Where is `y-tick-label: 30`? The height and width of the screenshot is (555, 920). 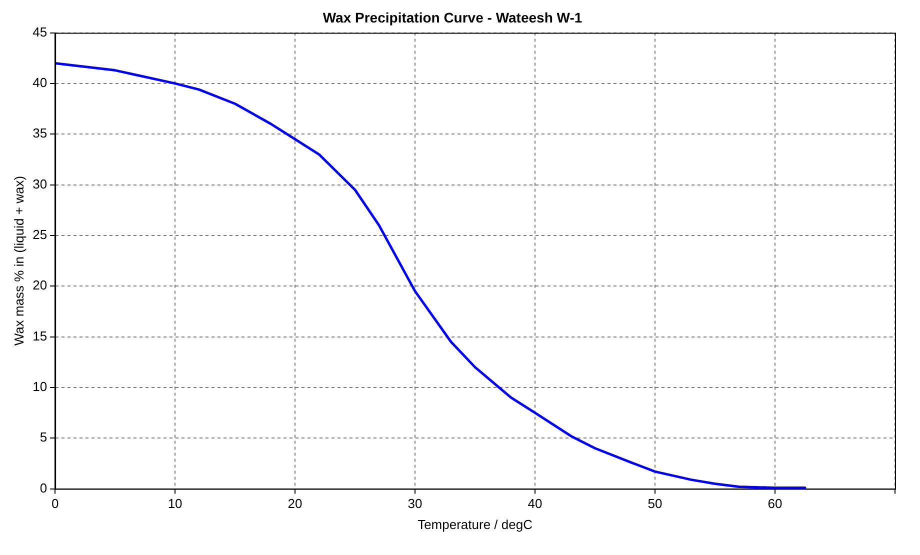
y-tick-label: 30 is located at coordinates (40, 184).